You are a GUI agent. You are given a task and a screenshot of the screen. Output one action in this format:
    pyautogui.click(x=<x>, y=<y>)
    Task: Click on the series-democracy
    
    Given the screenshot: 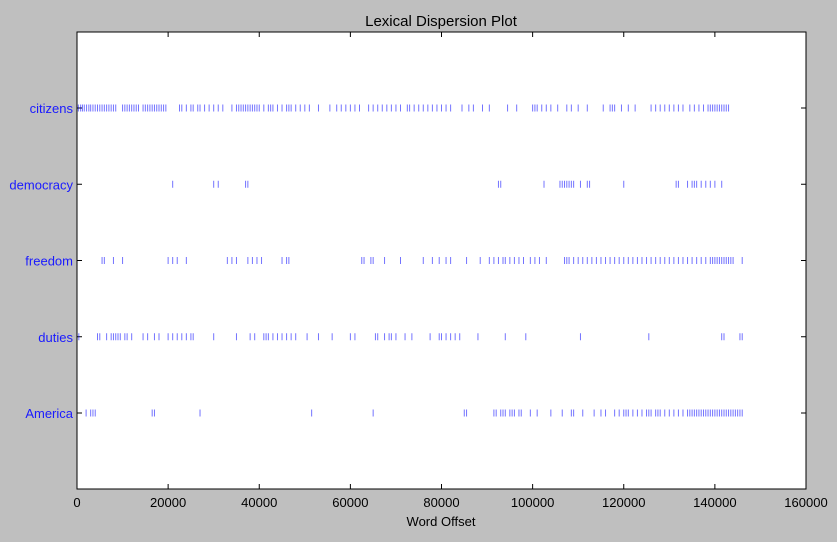 What is the action you would take?
    pyautogui.click(x=447, y=184)
    